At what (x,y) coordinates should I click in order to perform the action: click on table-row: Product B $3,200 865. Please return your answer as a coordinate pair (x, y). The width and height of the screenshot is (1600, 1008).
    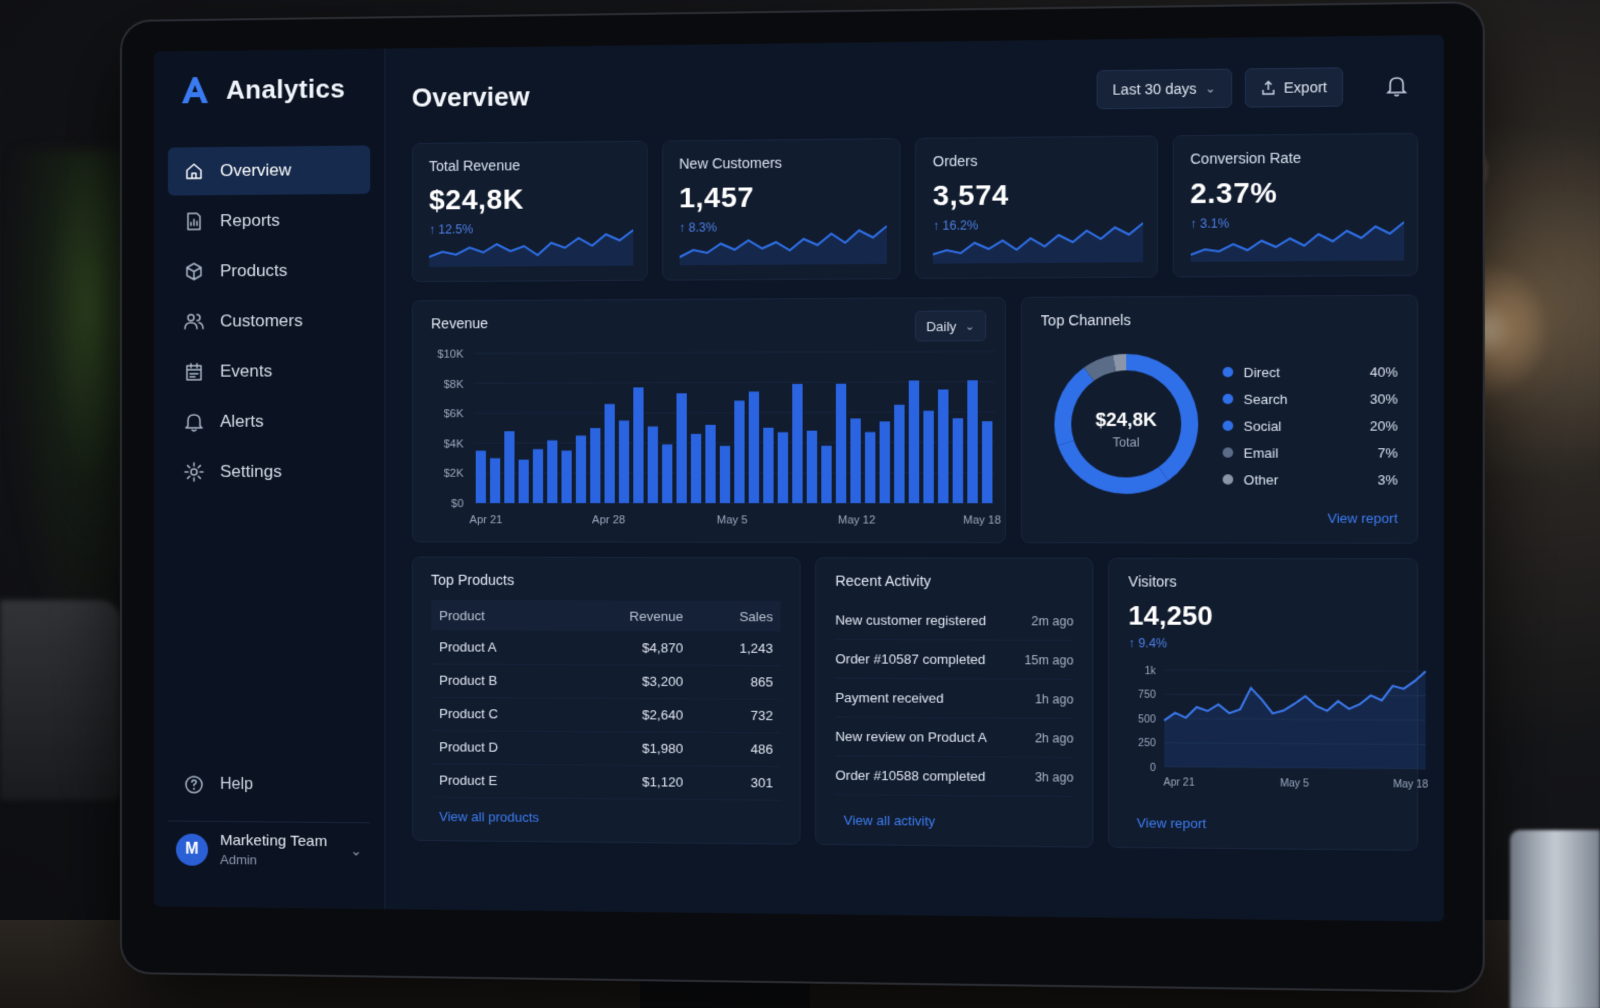
    Looking at the image, I should click on (606, 681).